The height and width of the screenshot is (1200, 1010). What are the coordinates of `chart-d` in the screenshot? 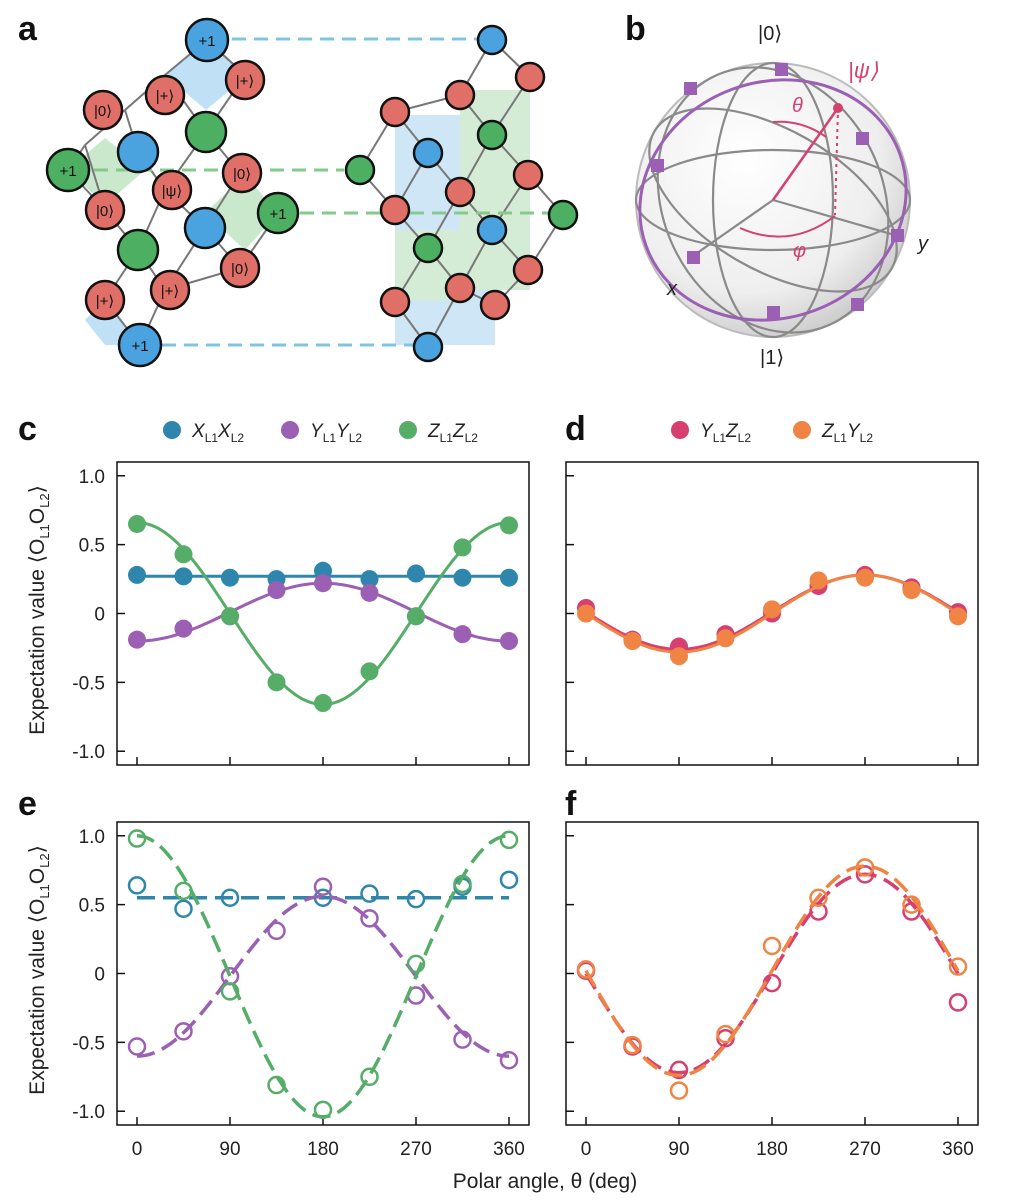 It's located at (772, 613).